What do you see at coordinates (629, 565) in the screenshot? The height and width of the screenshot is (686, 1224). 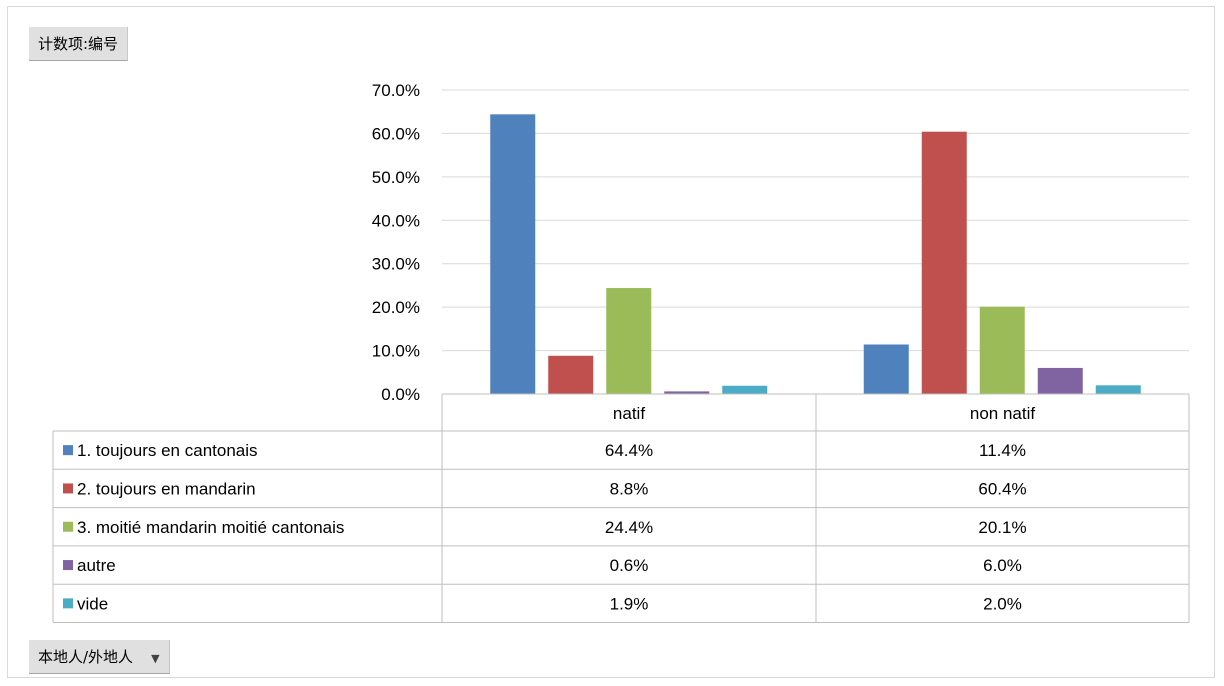 I see `data-label: 0.6%` at bounding box center [629, 565].